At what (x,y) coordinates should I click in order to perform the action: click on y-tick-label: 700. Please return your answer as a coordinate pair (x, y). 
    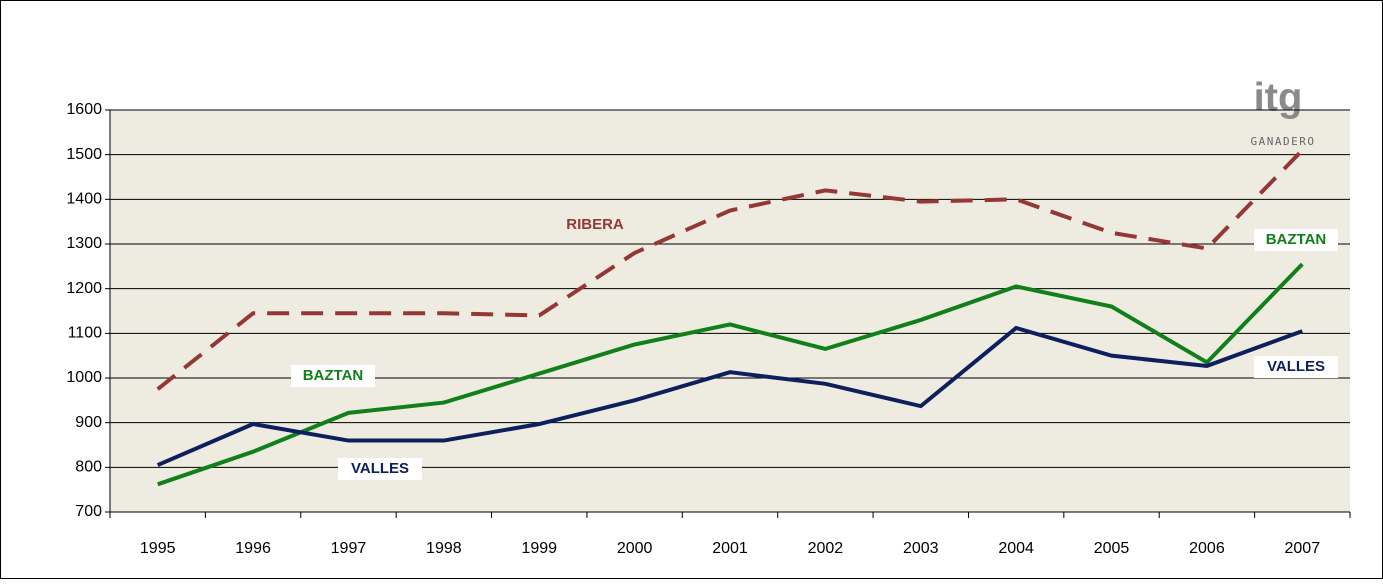
    Looking at the image, I should click on (88, 511).